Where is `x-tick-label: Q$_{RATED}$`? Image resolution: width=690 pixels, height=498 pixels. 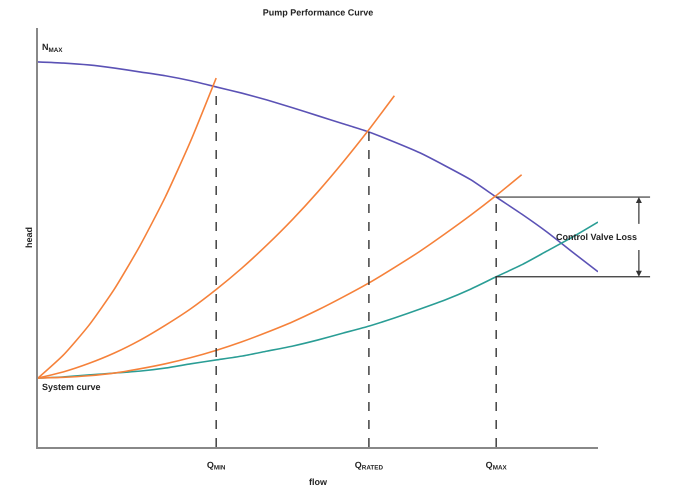
x-tick-label: Q$_{RATED}$ is located at coordinates (369, 466).